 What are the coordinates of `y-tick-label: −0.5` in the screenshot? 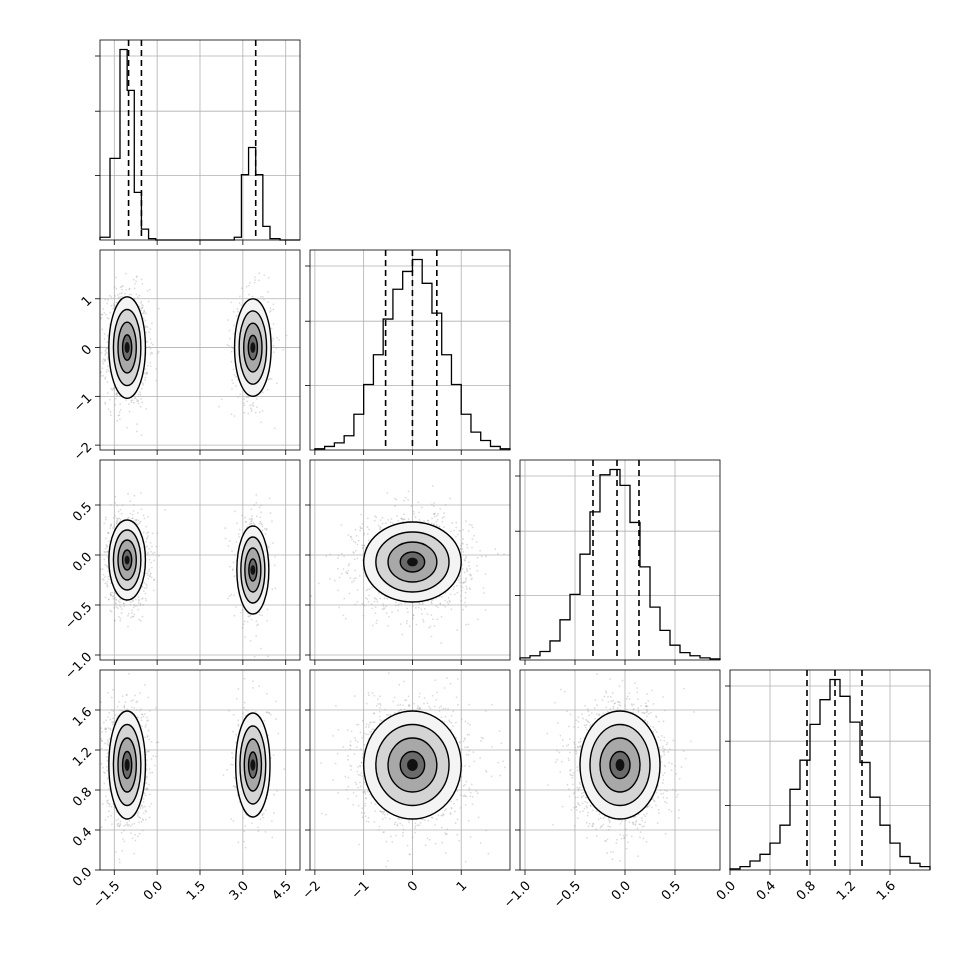 It's located at (78, 616).